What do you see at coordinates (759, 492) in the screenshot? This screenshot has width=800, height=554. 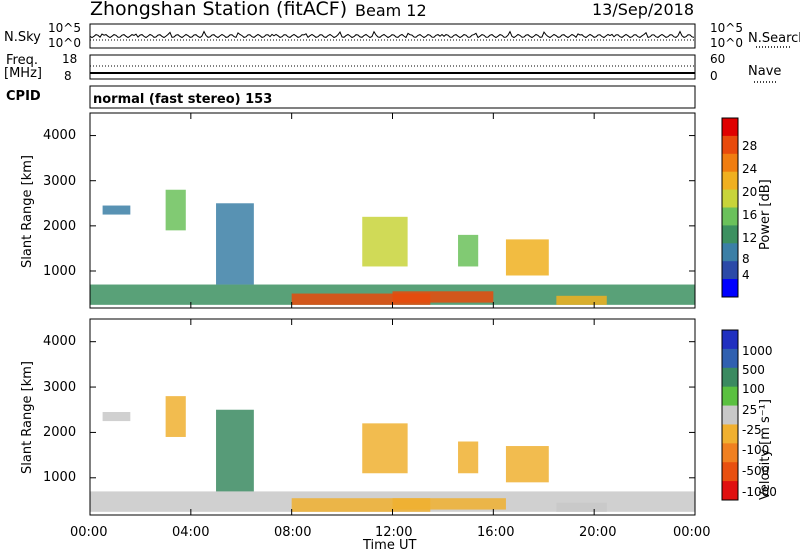 I see `velocity-cbar-tick: -1000` at bounding box center [759, 492].